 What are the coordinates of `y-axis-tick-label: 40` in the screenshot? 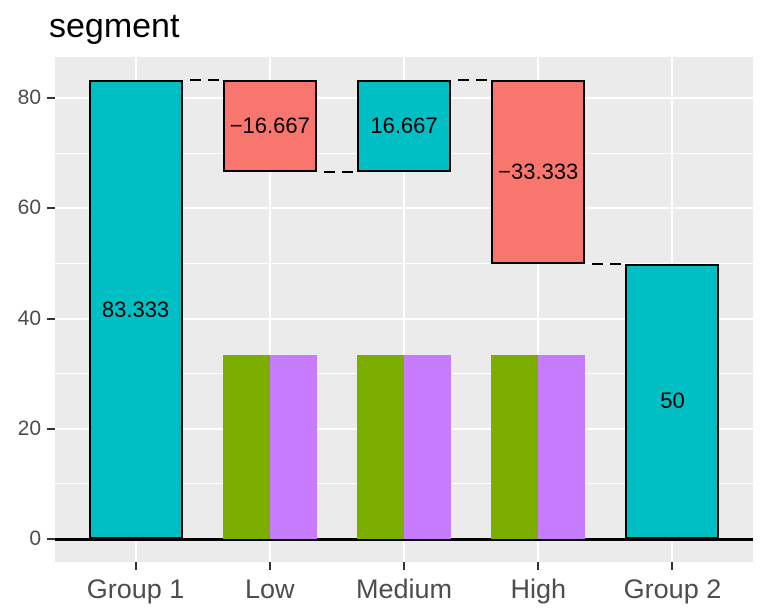 It's located at (29, 318).